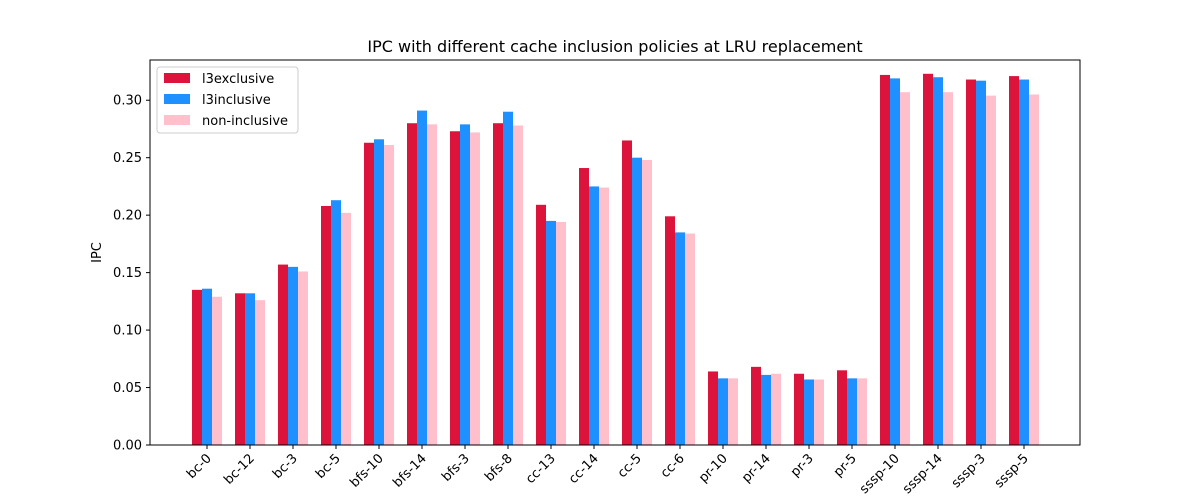  I want to click on legend-label-l3inclusive: l3inclusive, so click(236, 100).